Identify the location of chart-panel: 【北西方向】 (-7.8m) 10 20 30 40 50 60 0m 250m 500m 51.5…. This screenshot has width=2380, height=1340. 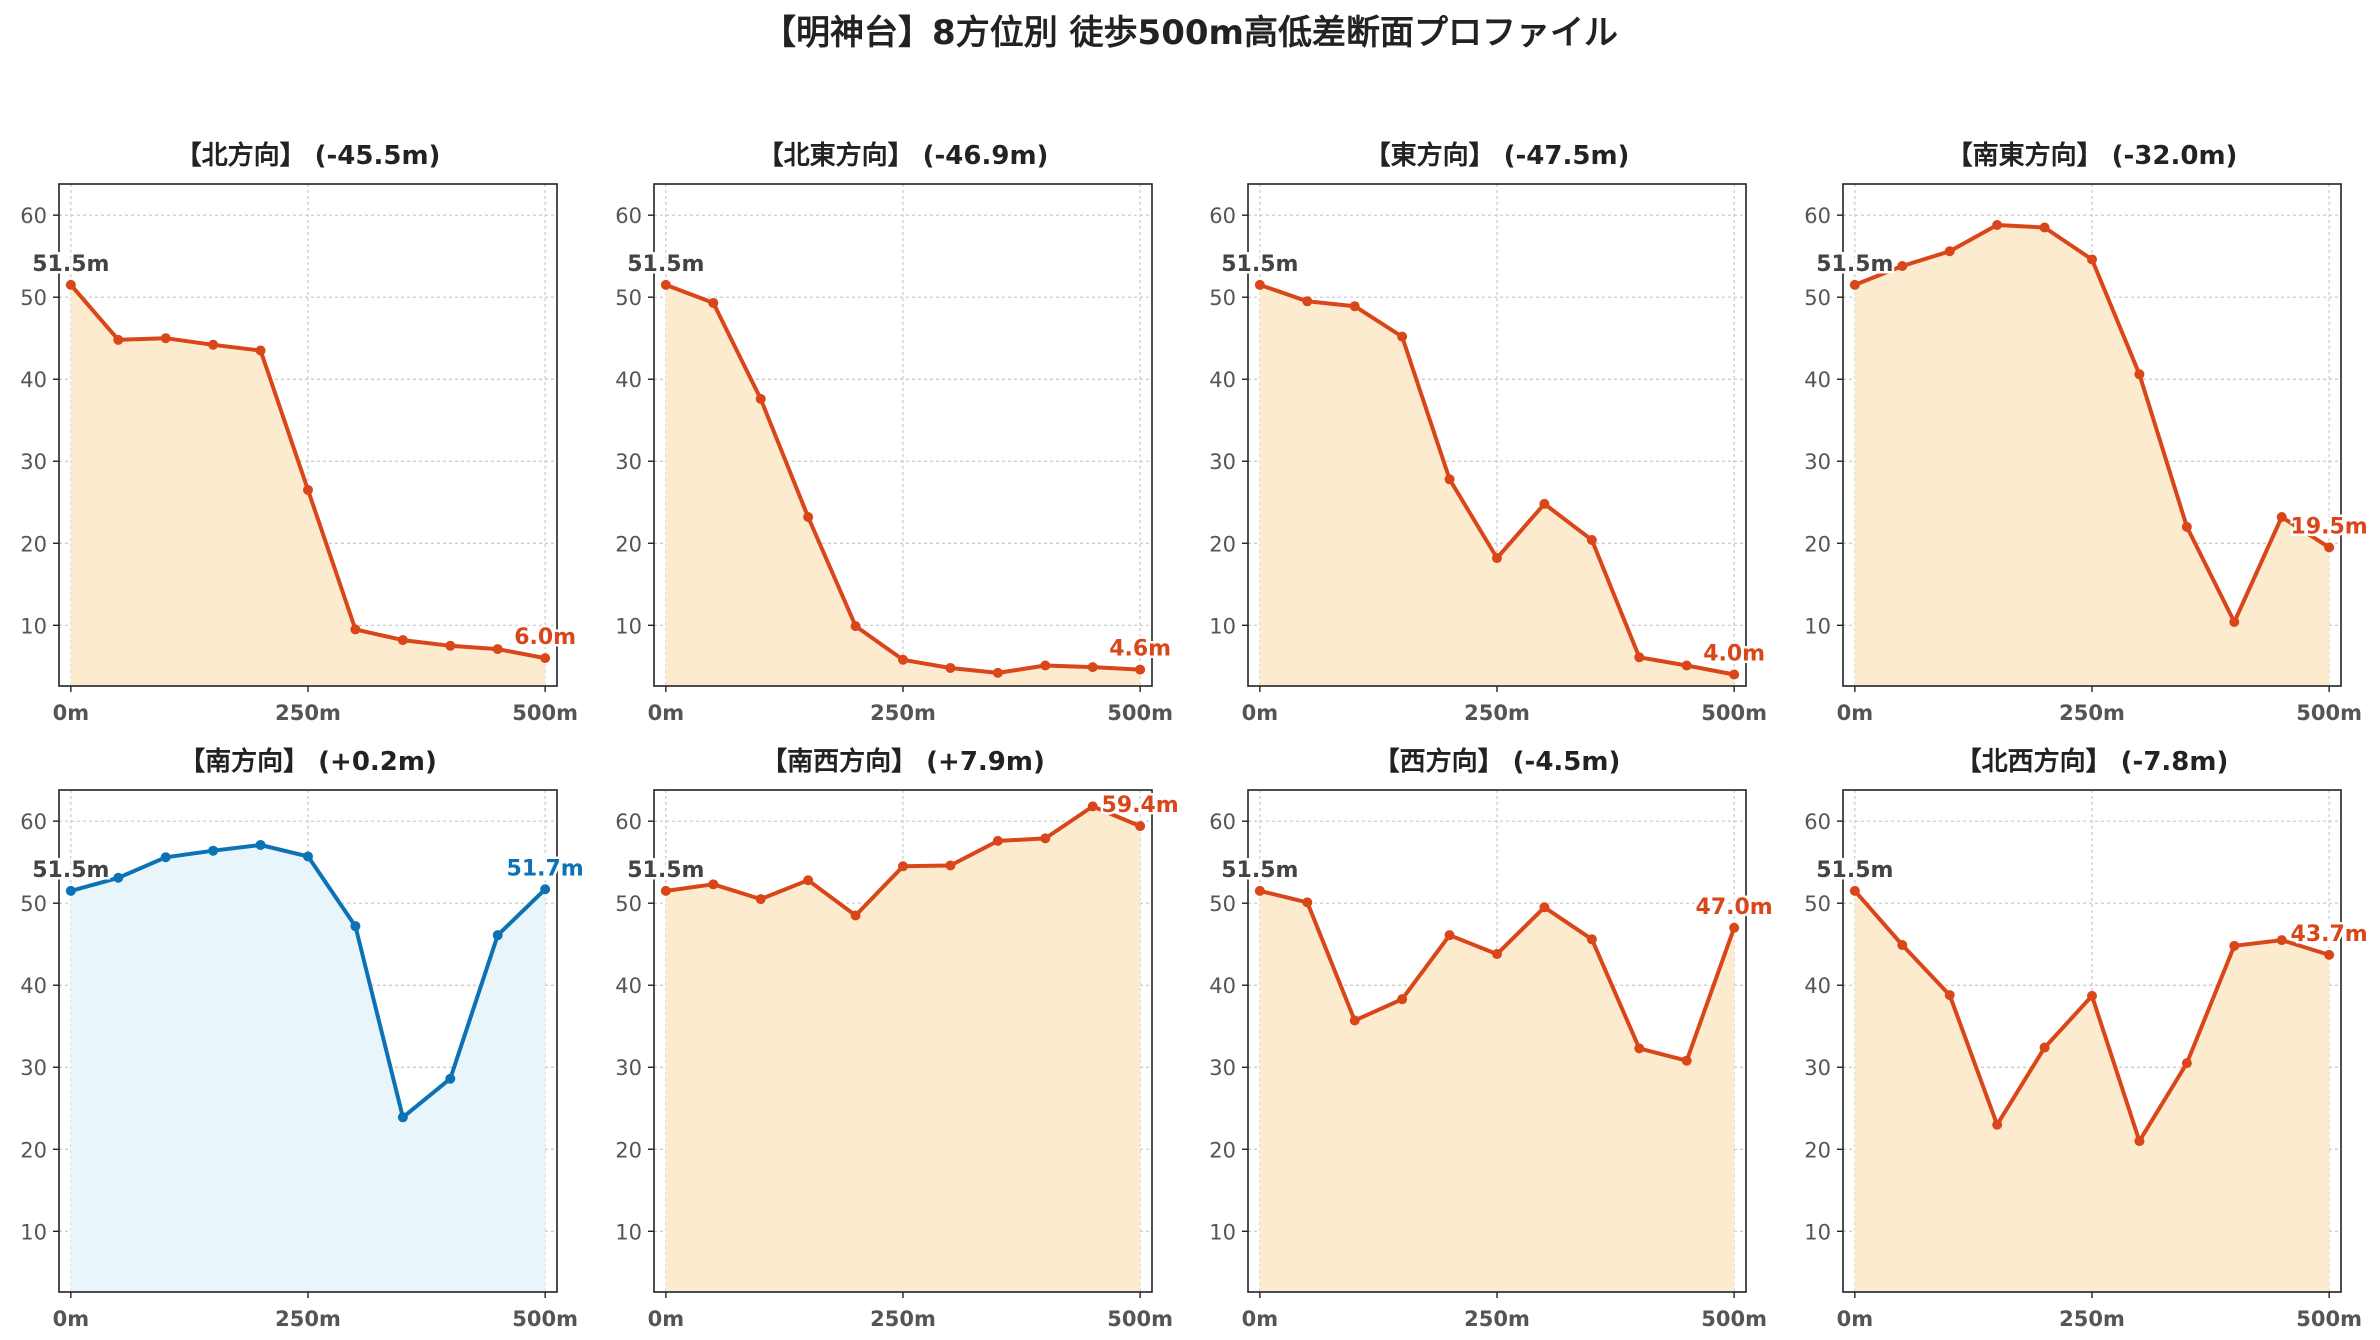
(2087, 1038).